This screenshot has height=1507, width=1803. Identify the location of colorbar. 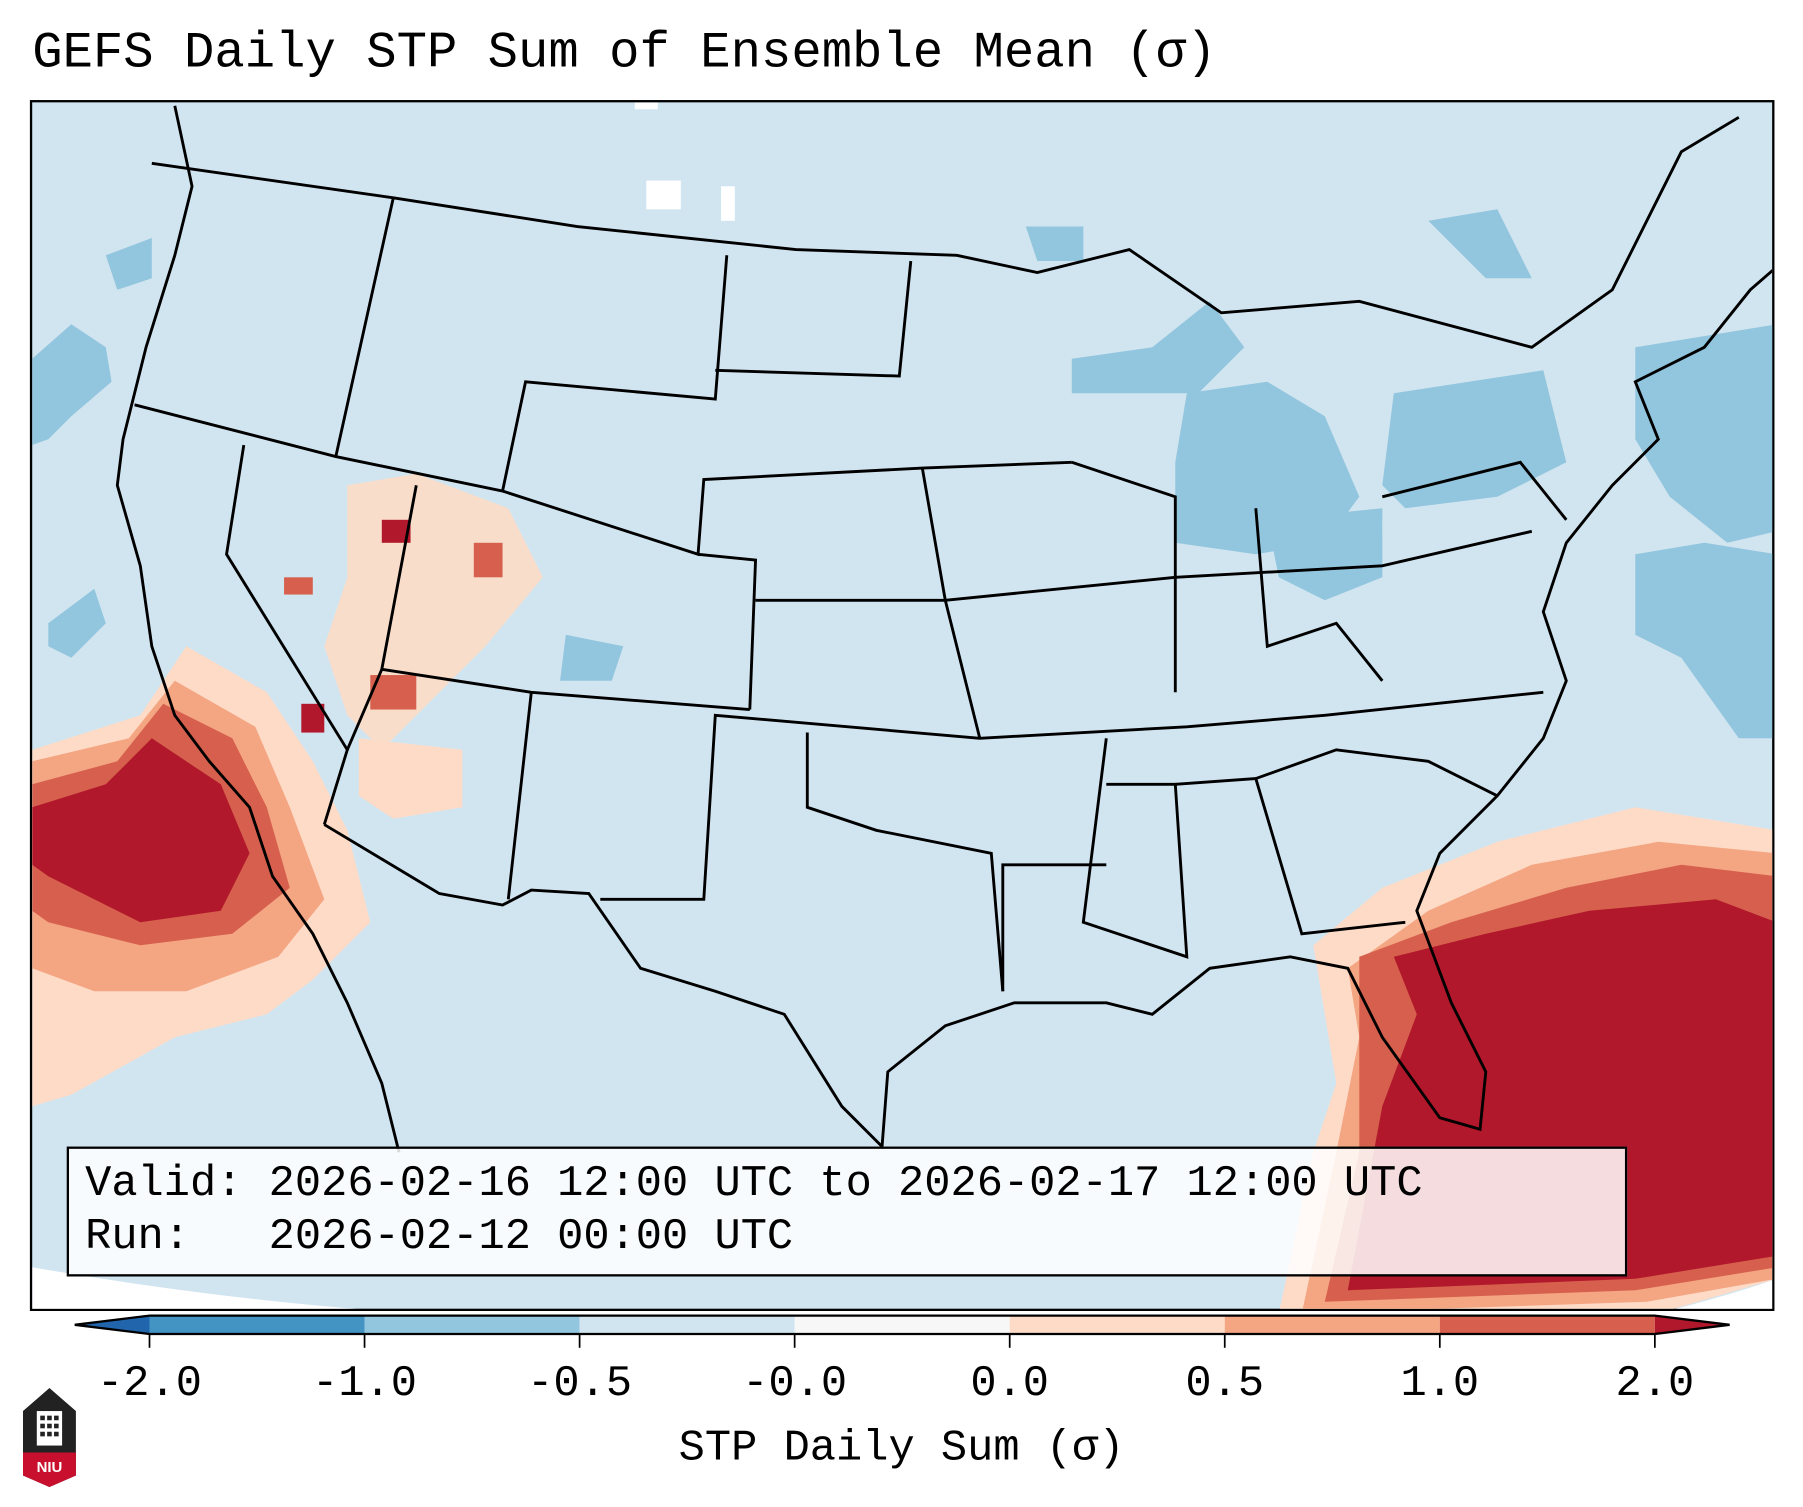
(902, 1331).